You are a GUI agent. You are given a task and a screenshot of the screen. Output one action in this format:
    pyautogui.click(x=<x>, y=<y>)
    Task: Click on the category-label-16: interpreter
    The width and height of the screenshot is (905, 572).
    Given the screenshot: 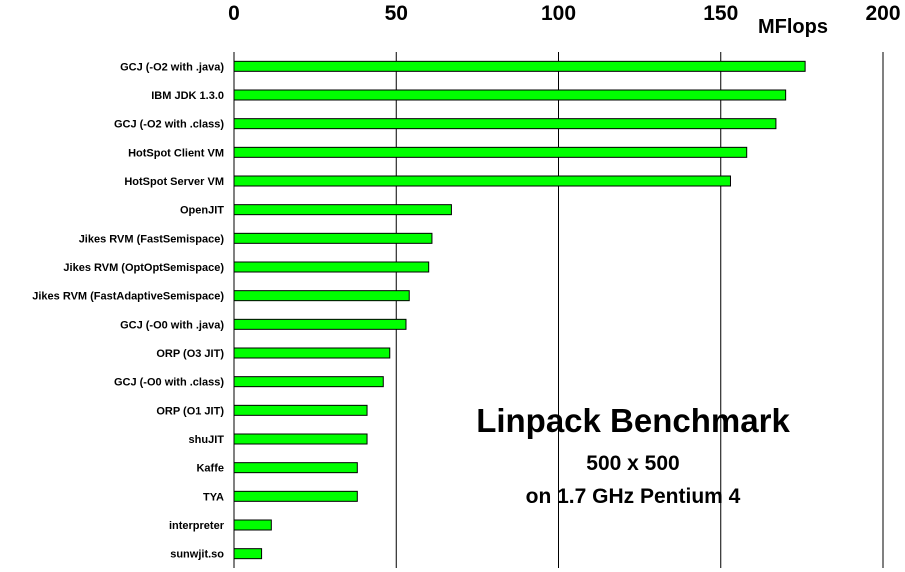 What is the action you would take?
    pyautogui.click(x=197, y=526)
    